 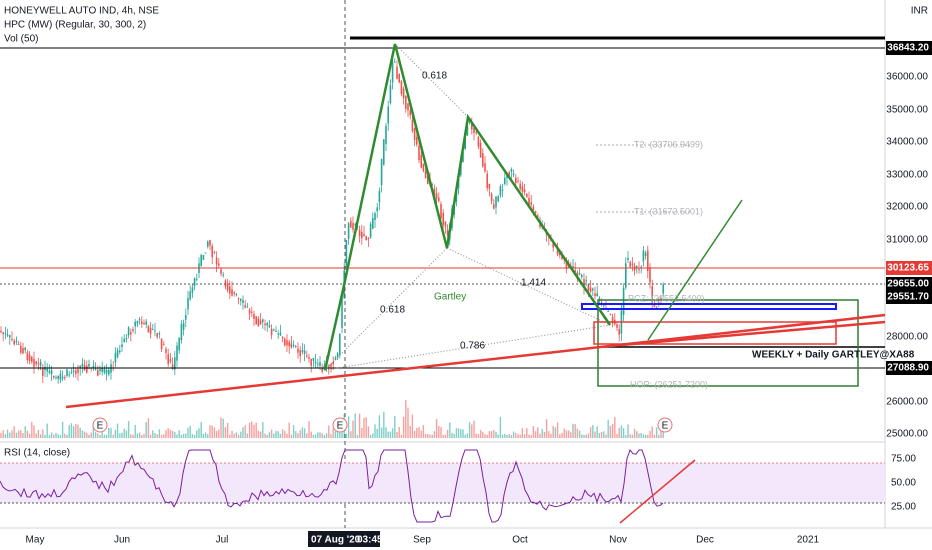 What do you see at coordinates (81, 11) in the screenshot?
I see `symbol: HONEYWELL AUTO IND, 4h, NSE` at bounding box center [81, 11].